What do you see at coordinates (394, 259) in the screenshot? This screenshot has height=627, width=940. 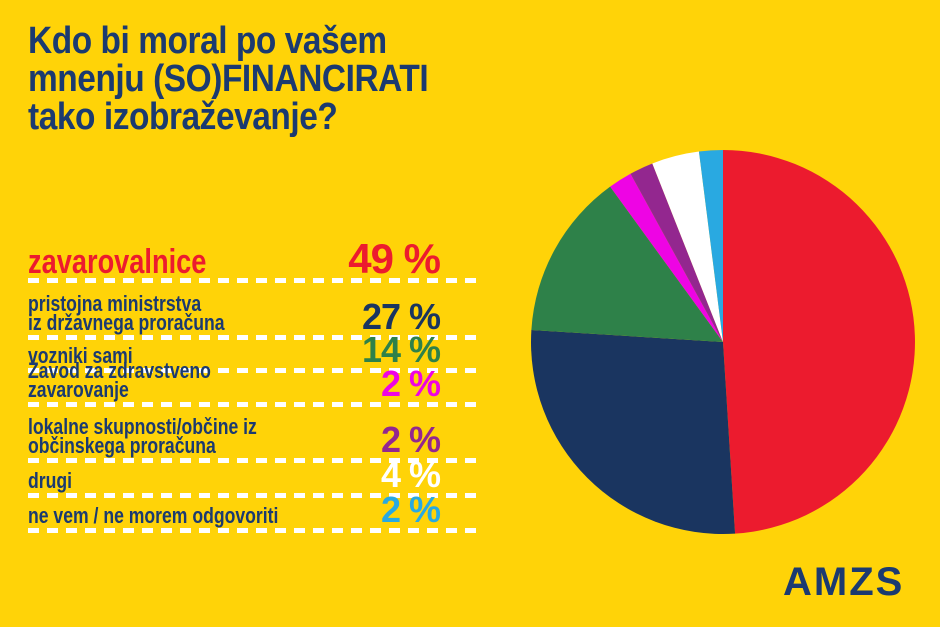 I see `legend-value: 49 %` at bounding box center [394, 259].